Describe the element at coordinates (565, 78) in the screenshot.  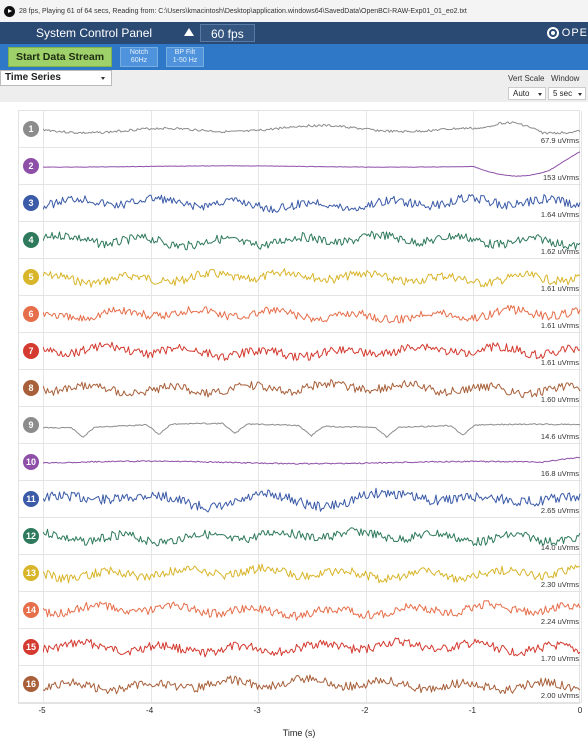
I see `window-label: Window` at that location.